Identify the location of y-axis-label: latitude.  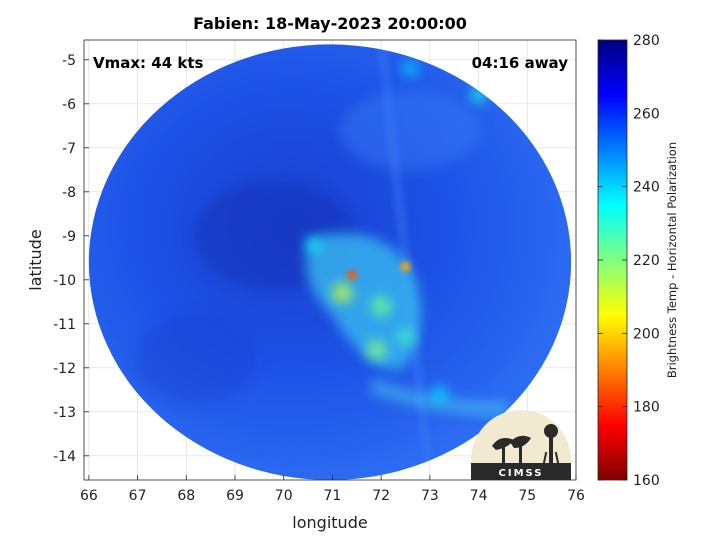
(35, 259).